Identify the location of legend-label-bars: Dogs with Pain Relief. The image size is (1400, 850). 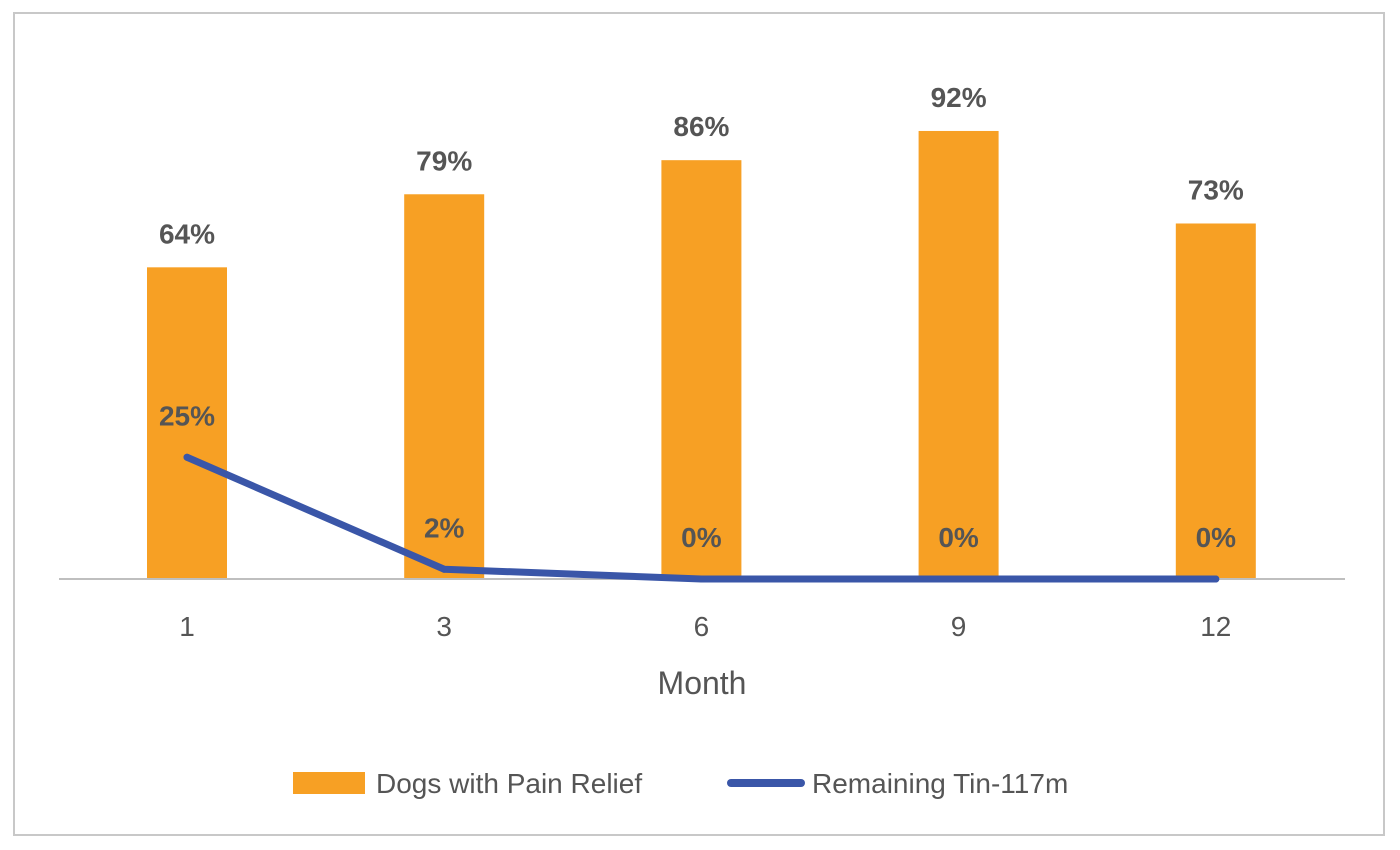
(509, 783).